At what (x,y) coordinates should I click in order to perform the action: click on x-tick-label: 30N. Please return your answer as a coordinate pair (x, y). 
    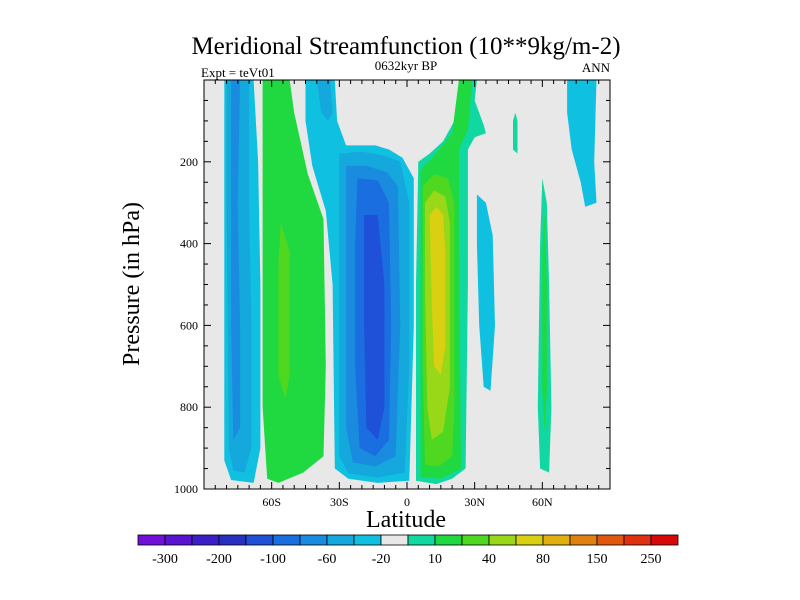
    Looking at the image, I should click on (474, 502).